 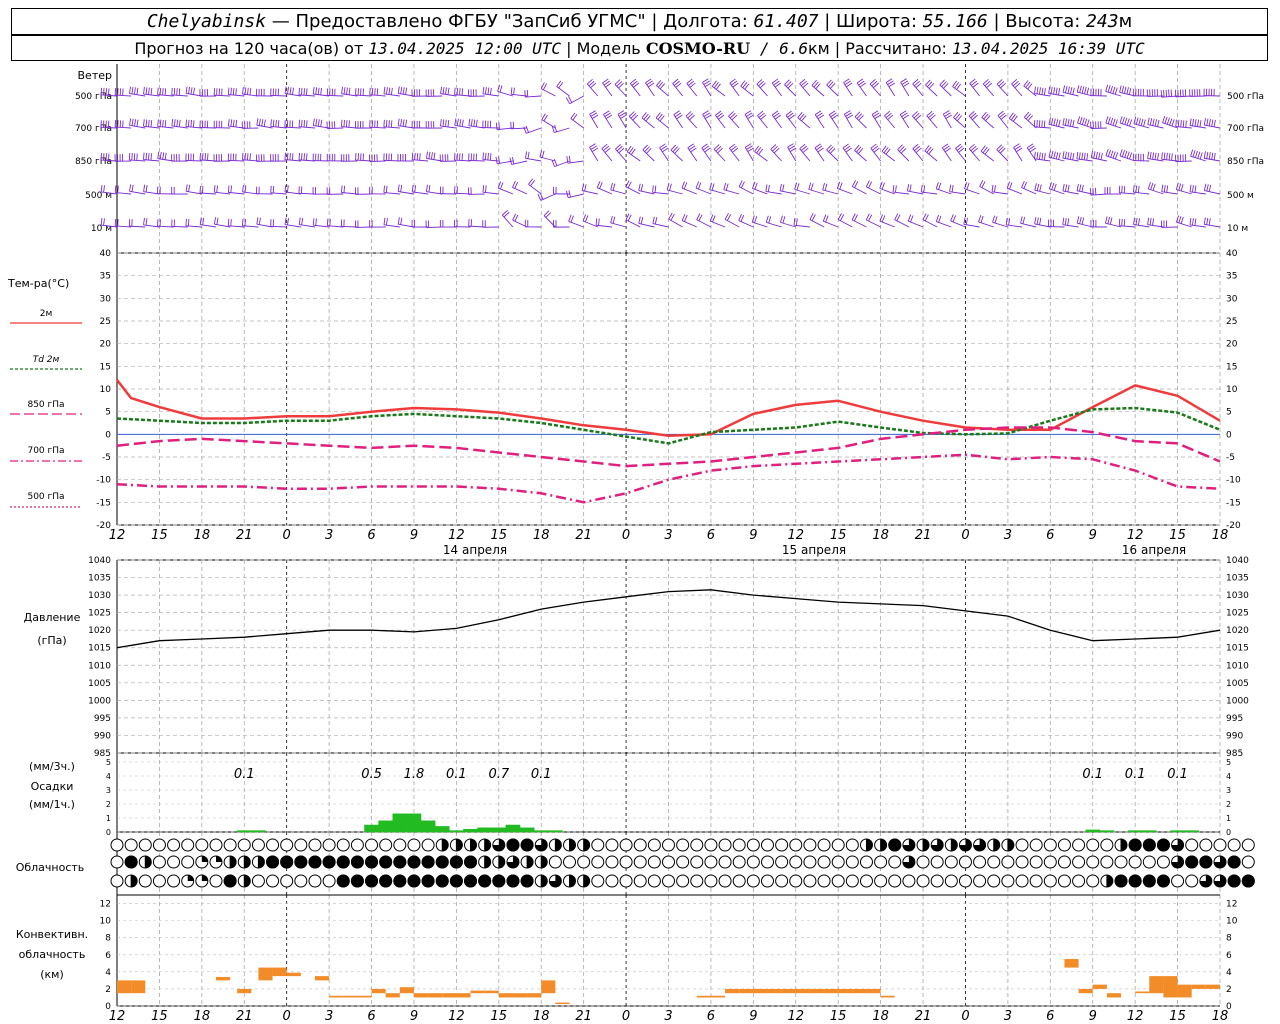 I want to click on y-tick-label: 0, so click(x=1229, y=435).